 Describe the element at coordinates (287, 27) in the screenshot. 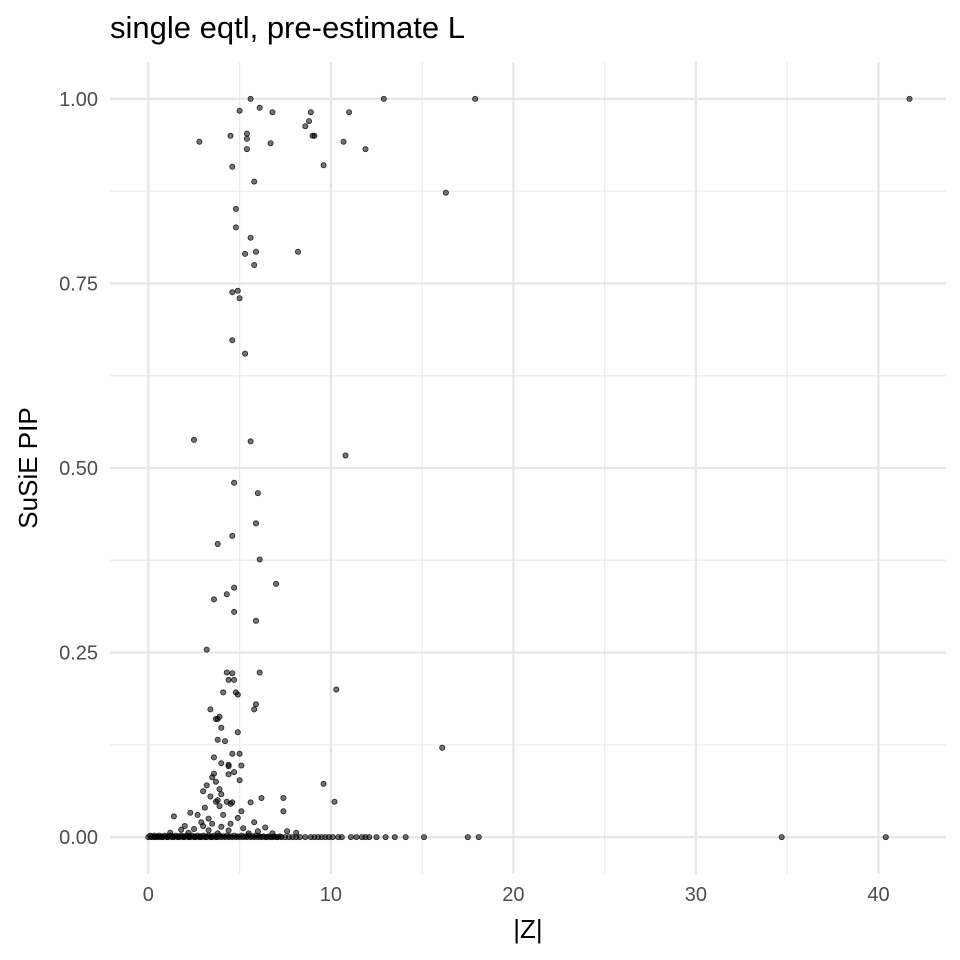

I see `chart-title: single eqtl, pre-estimate L` at that location.